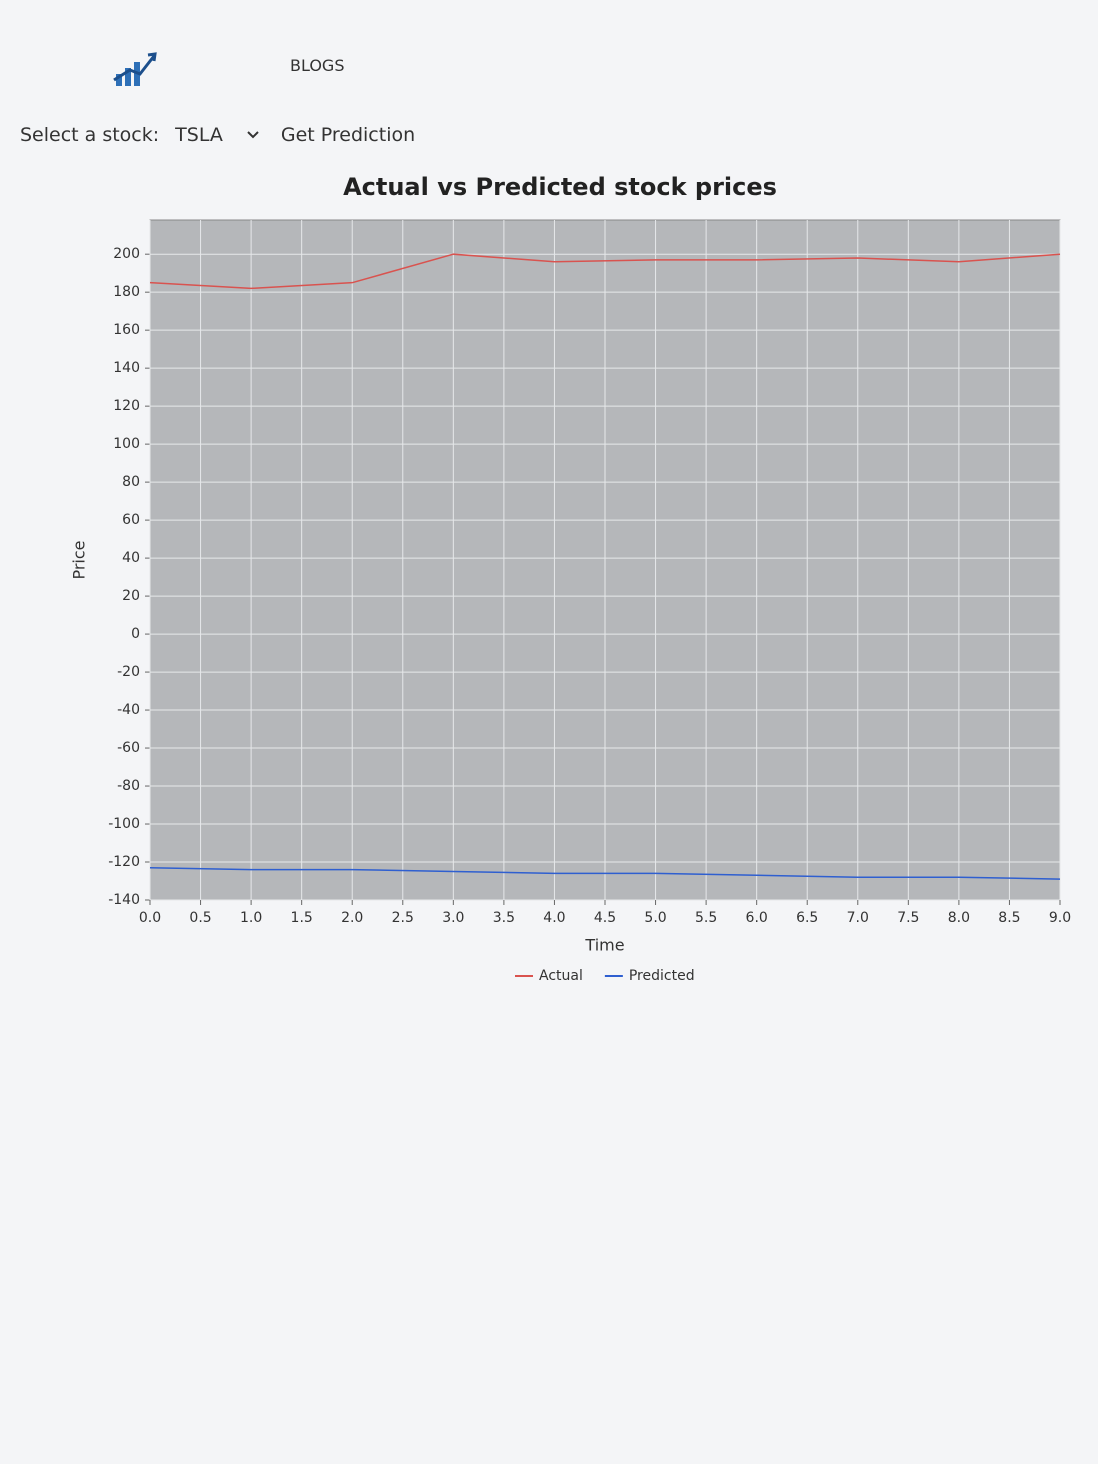 Image resolution: width=1098 pixels, height=1464 pixels. I want to click on chevron, so click(253, 135).